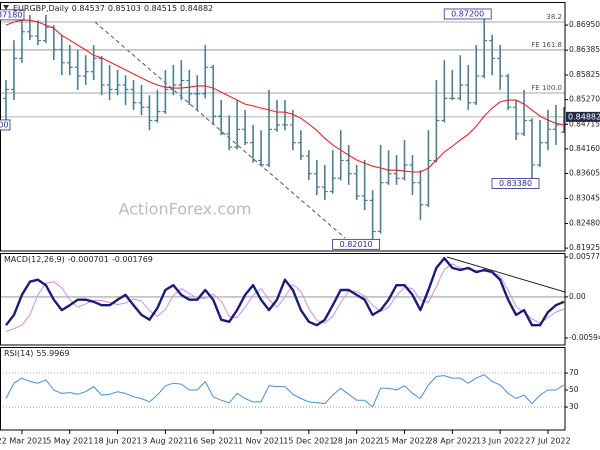  What do you see at coordinates (52, 353) in the screenshot?
I see `indicator-value: 55.9969` at bounding box center [52, 353].